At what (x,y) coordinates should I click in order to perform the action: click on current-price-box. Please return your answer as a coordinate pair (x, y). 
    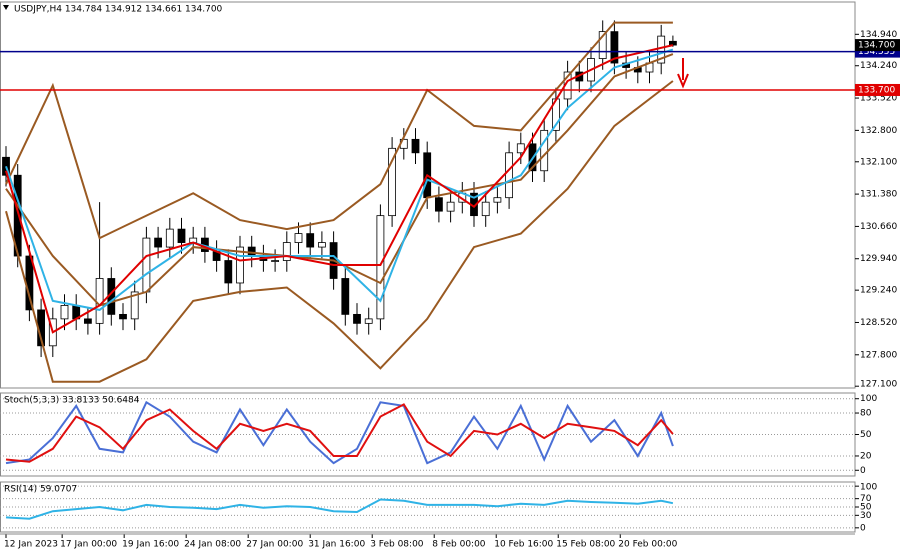
    Looking at the image, I should click on (877, 45).